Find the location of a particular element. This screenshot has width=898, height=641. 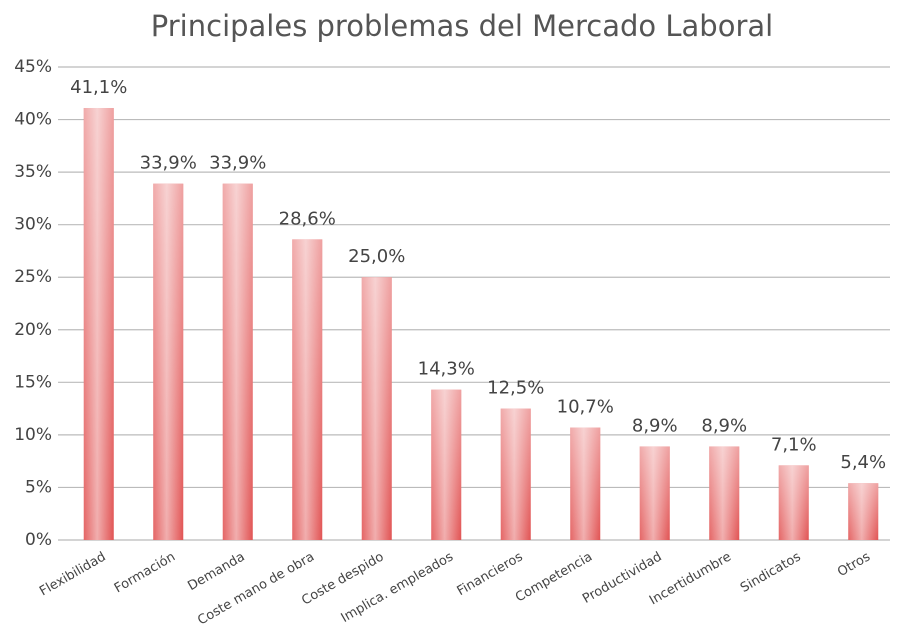

y-tick-label: 0% is located at coordinates (38, 540).